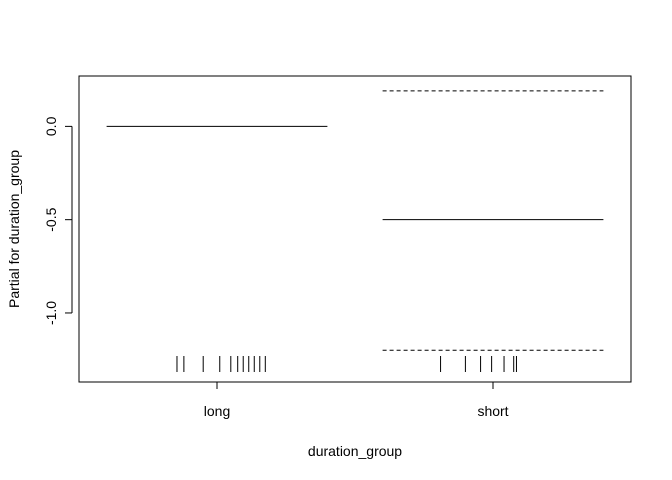 The height and width of the screenshot is (480, 672). What do you see at coordinates (356, 400) in the screenshot?
I see `x-axis: long short` at bounding box center [356, 400].